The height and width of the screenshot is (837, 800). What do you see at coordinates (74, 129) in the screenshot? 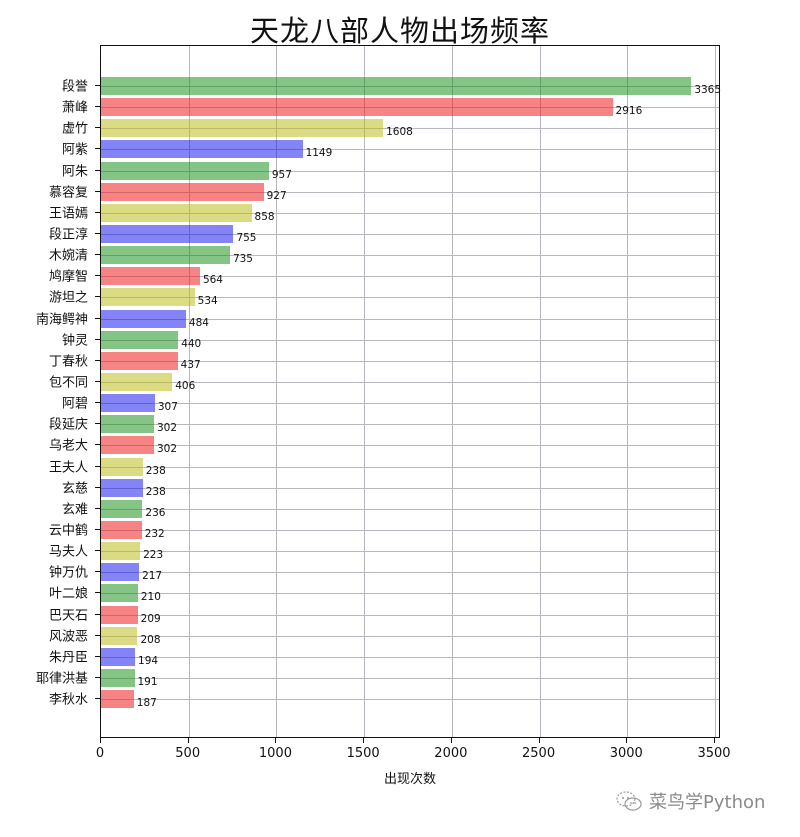
I see `y-tick-label: 虚竹` at bounding box center [74, 129].